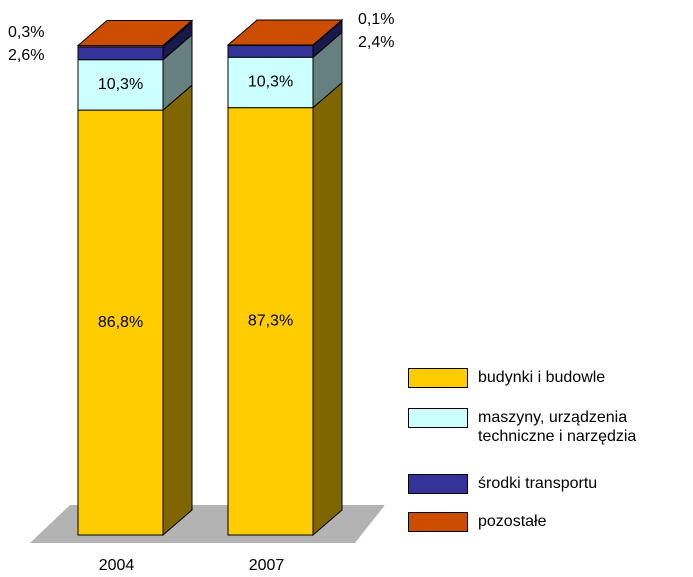 This screenshot has width=693, height=577. Describe the element at coordinates (267, 565) in the screenshot. I see `x-tick-label: 2007` at that location.